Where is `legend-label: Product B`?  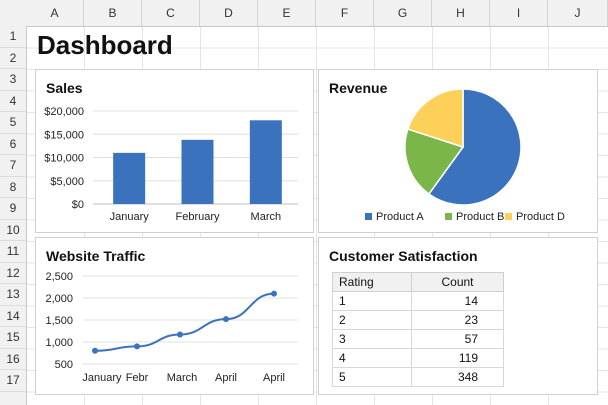
legend-label: Product B is located at coordinates (480, 217).